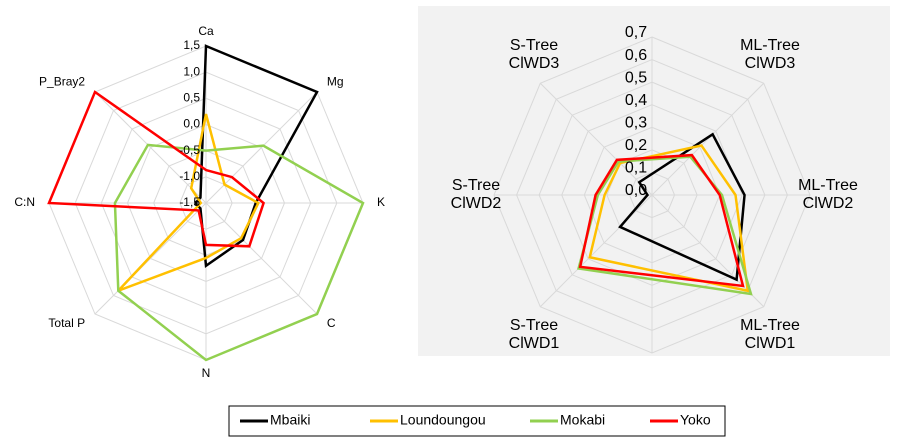 This screenshot has height=439, width=909. Describe the element at coordinates (534, 54) in the screenshot. I see `category-label: S-Tree ClWD3` at that location.